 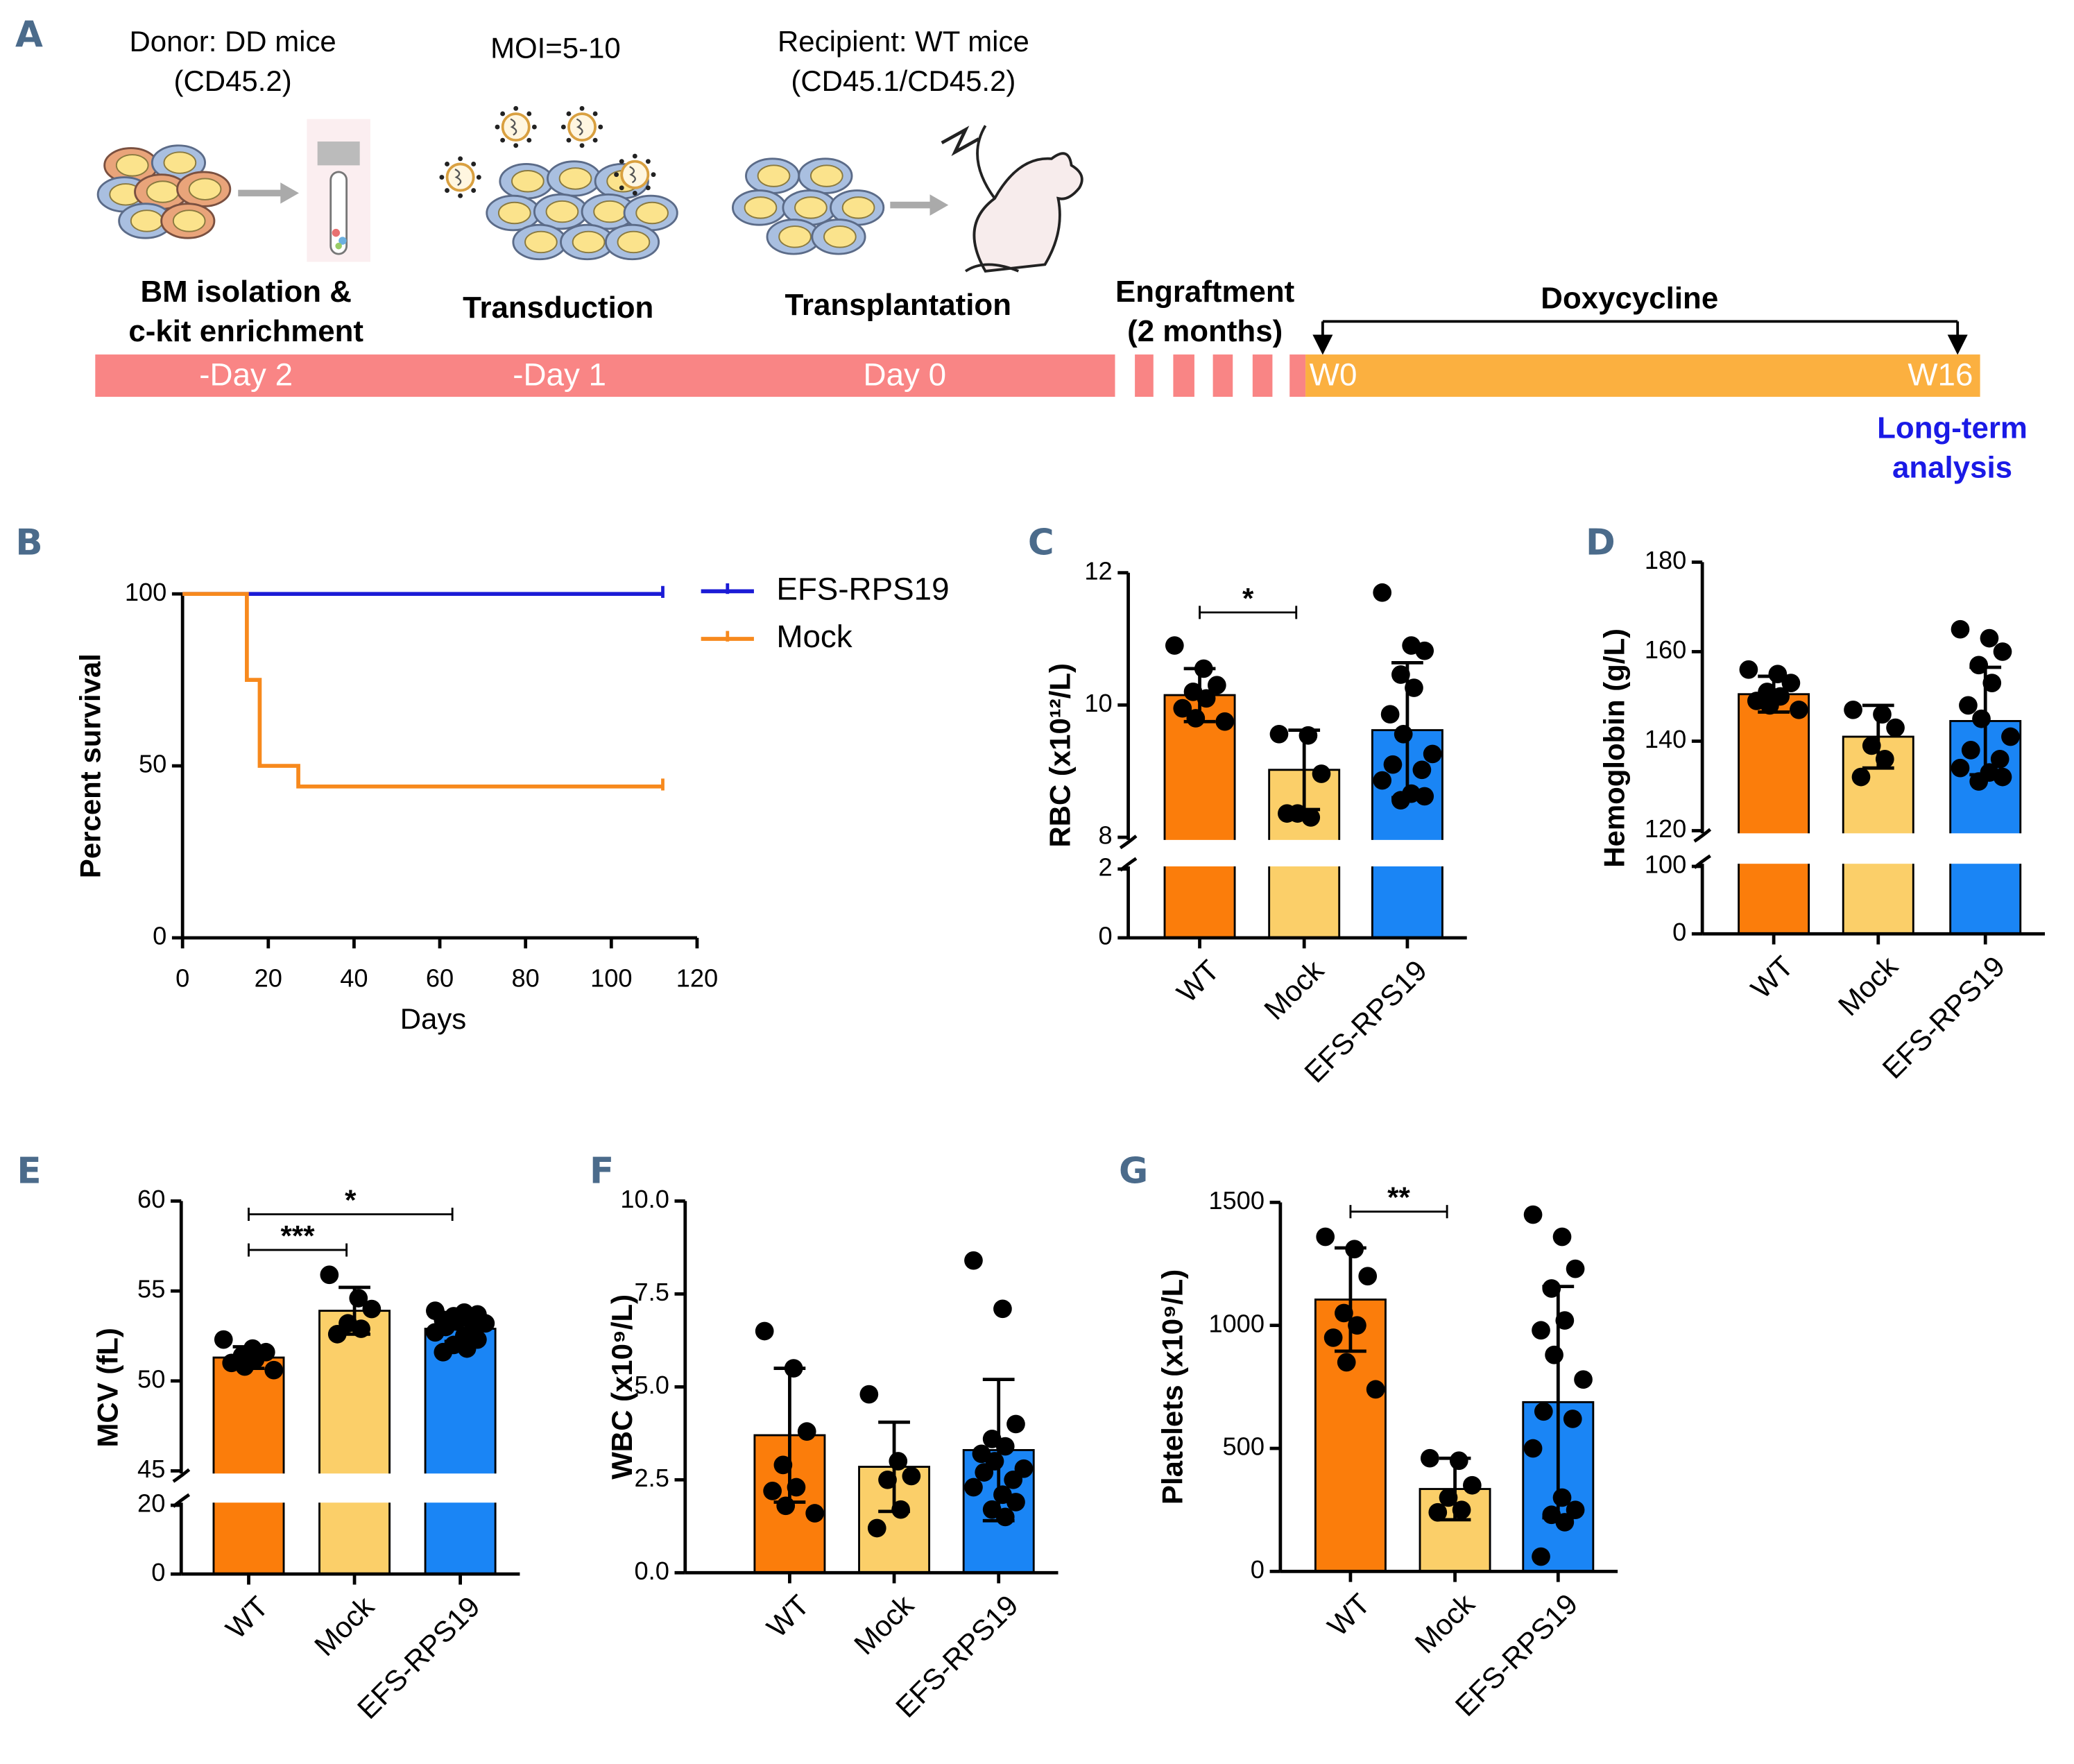 What do you see at coordinates (233, 81) in the screenshot?
I see `donor-text: (CD45.2)` at bounding box center [233, 81].